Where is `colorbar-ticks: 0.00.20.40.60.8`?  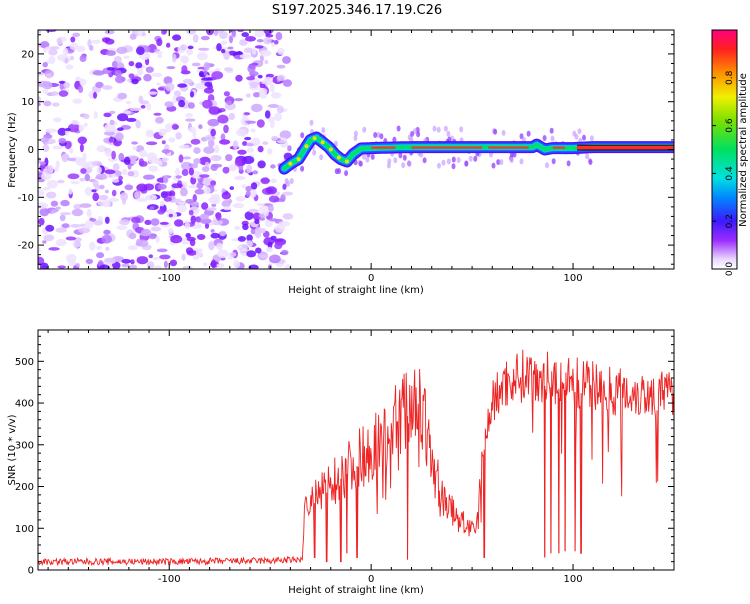 colorbar-ticks: 0.00.20.40.60.8 is located at coordinates (724, 152).